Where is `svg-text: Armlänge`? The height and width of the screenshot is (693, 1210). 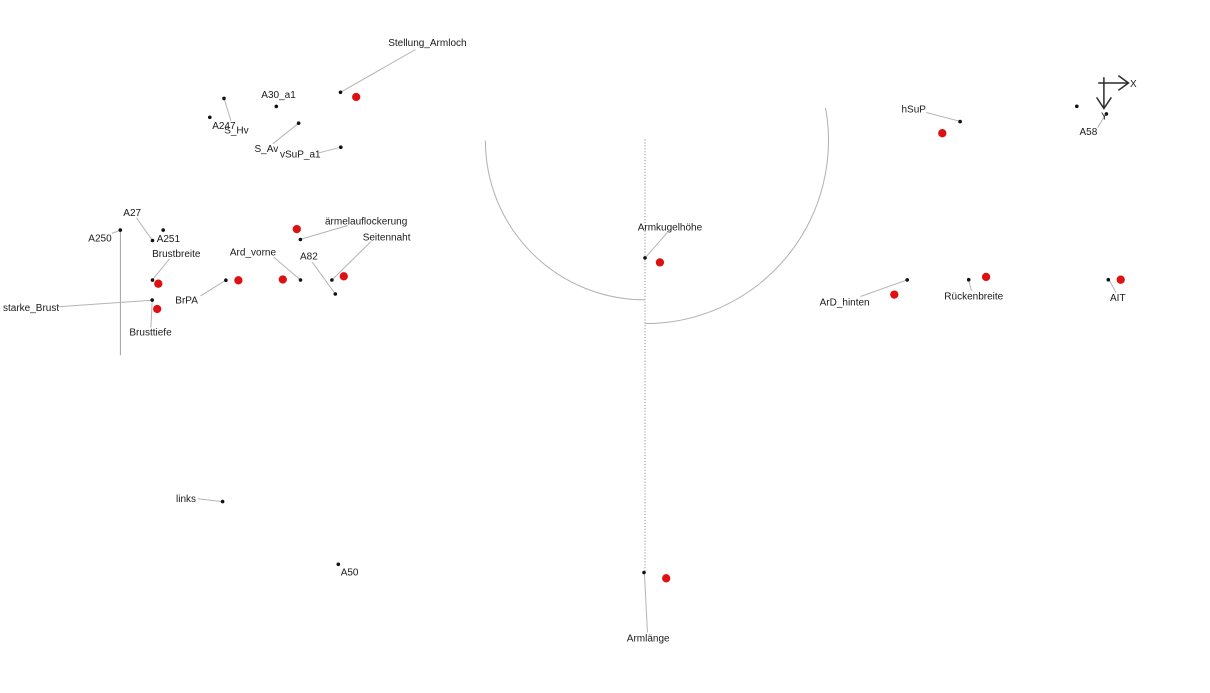
svg-text: Armlänge is located at coordinates (648, 639).